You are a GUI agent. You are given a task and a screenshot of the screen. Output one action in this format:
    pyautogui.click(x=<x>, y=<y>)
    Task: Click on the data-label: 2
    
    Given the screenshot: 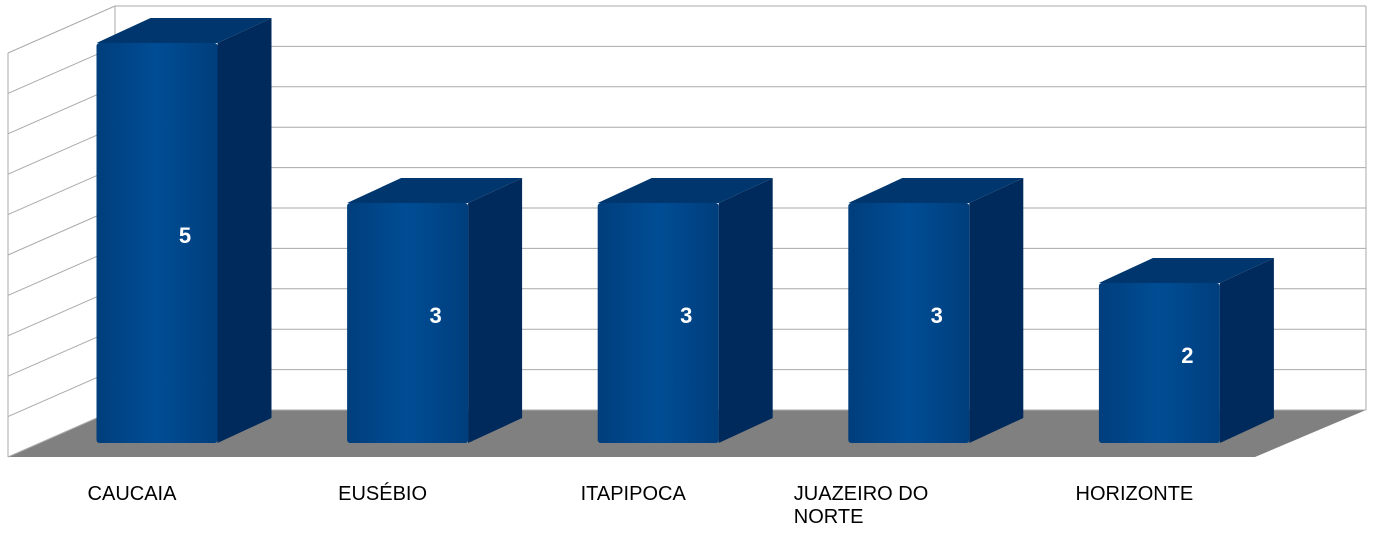 What is the action you would take?
    pyautogui.click(x=1187, y=355)
    